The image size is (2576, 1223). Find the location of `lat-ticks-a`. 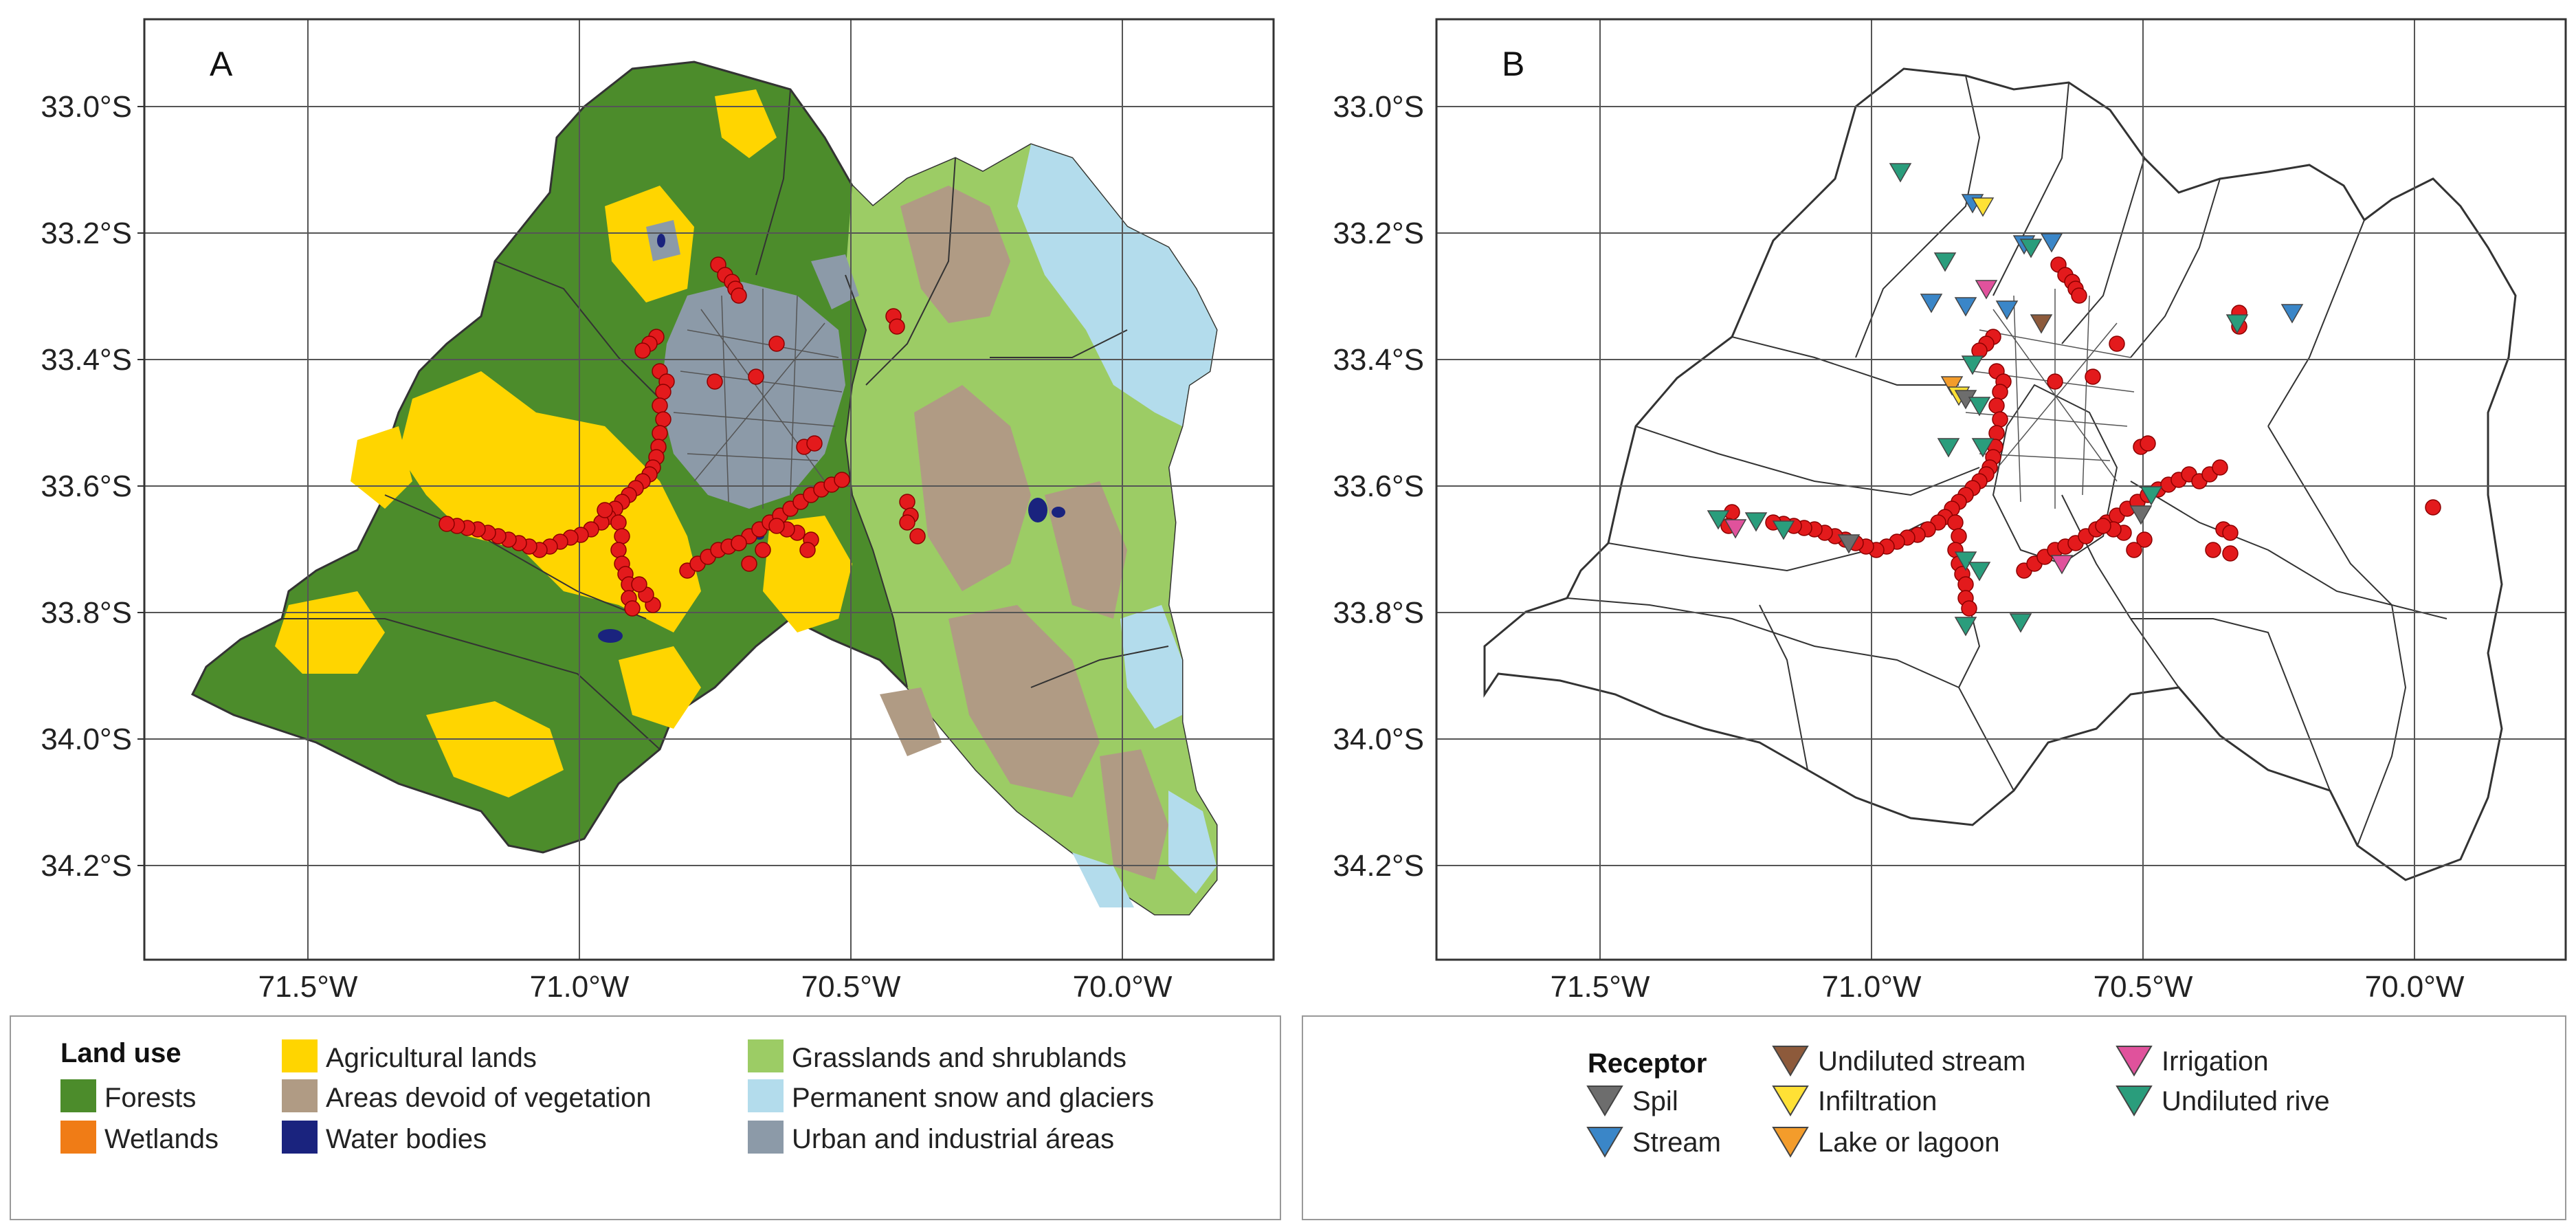

lat-ticks-a is located at coordinates (140, 486).